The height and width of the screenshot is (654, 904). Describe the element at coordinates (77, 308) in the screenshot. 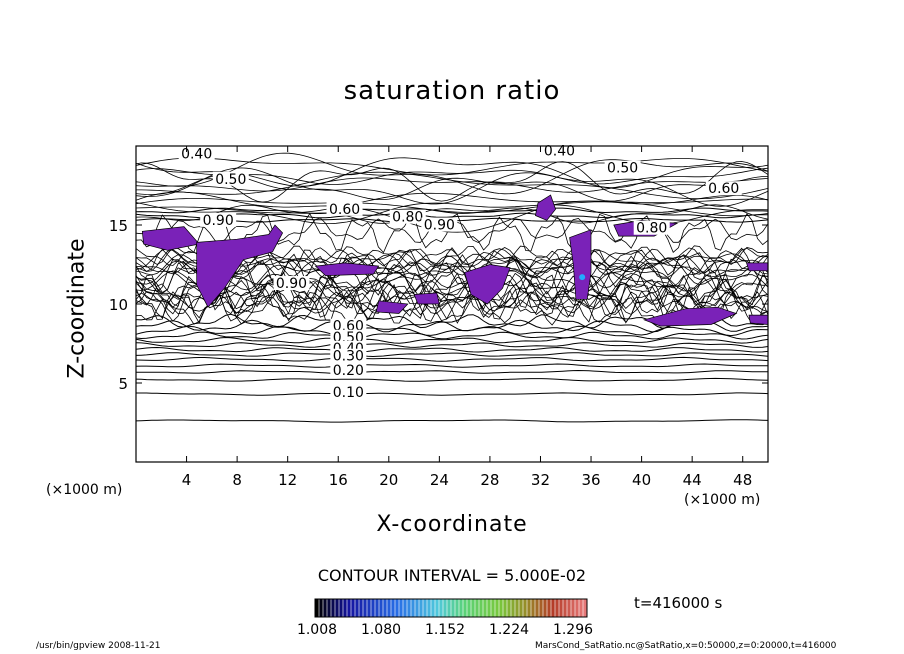

I see `y-axis-label: Z-coordinate` at that location.